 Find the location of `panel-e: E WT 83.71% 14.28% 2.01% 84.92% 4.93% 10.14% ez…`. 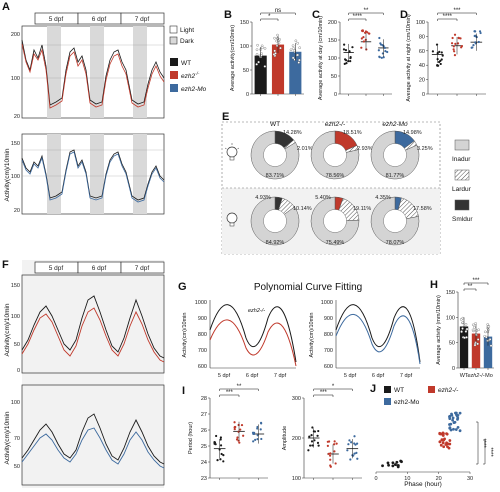

panel-e: E WT 83.71% 14.28% 2.01% 84.92% 4.93% 10.14% ez… is located at coordinates (347, 183).